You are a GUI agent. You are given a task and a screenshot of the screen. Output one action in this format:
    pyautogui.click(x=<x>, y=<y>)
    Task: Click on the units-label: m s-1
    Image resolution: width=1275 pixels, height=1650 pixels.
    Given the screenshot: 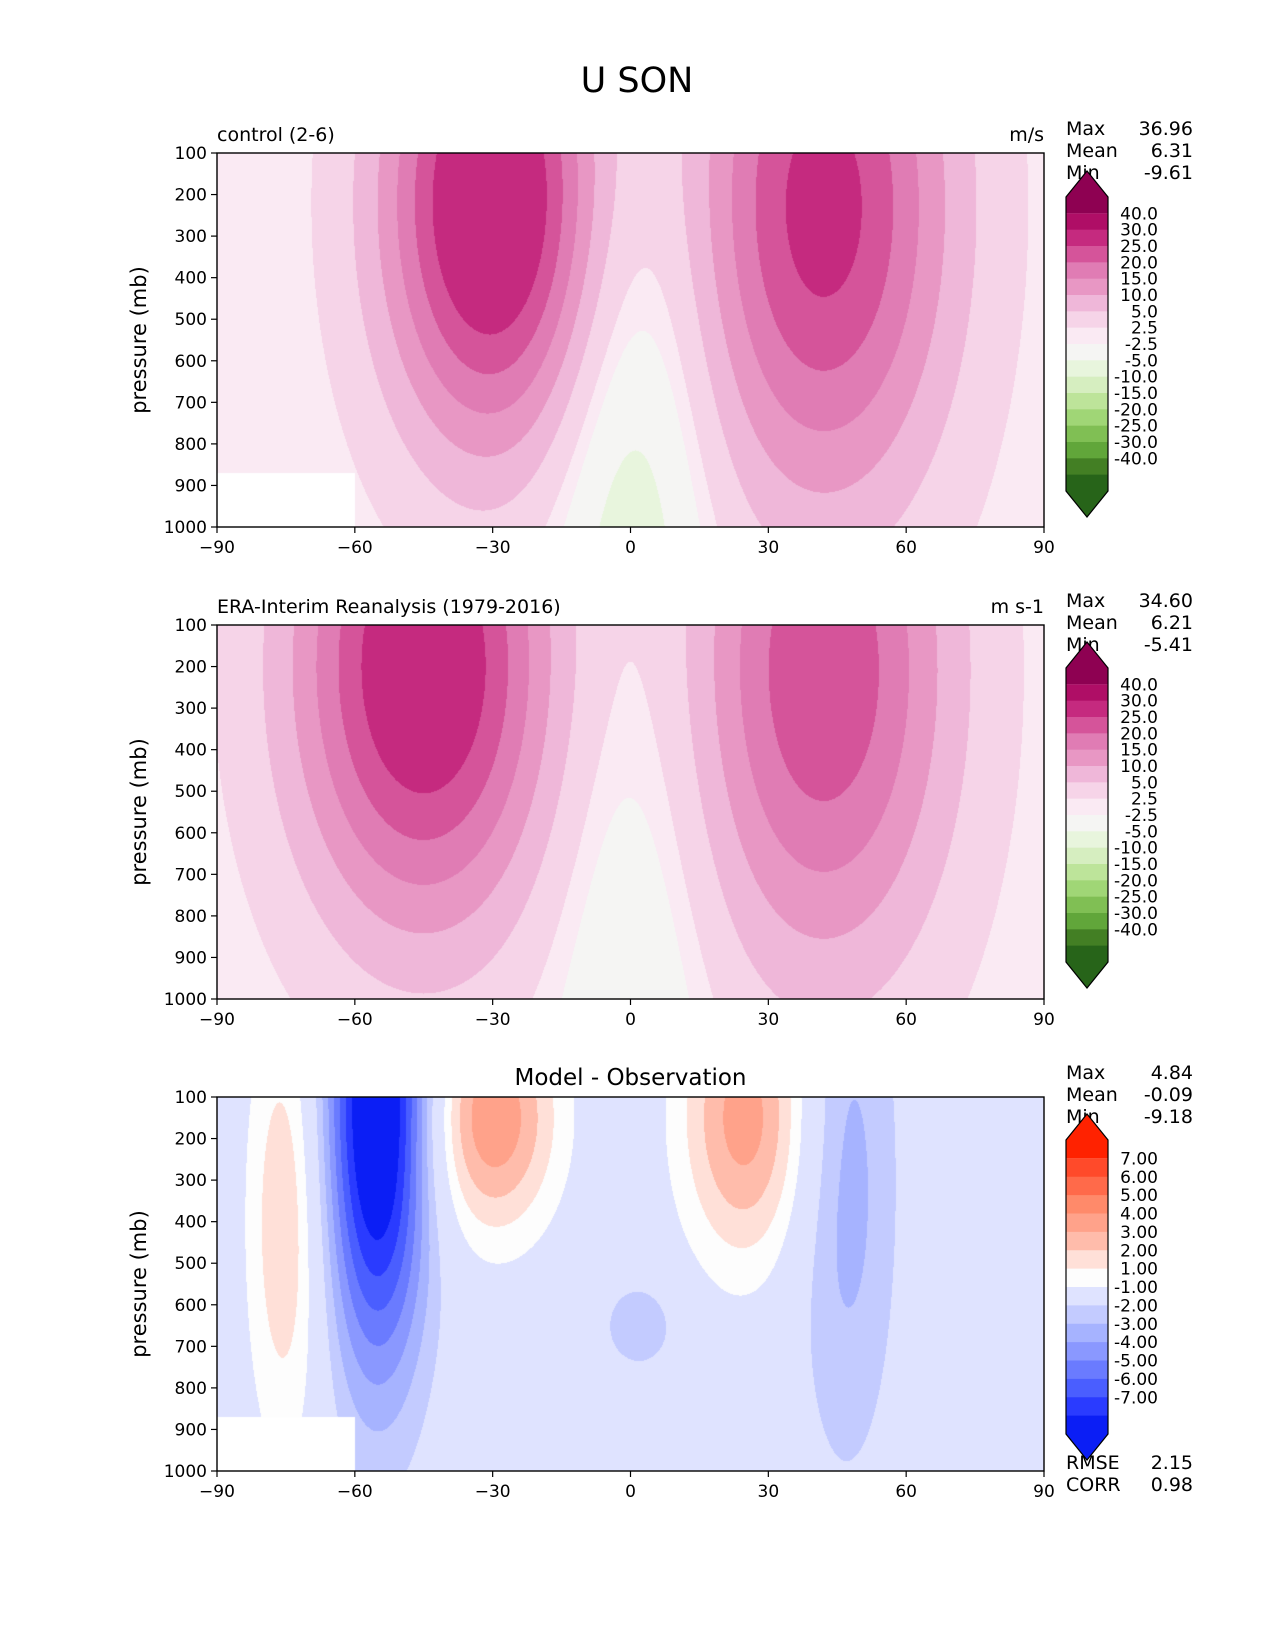 What is the action you would take?
    pyautogui.click(x=1017, y=607)
    